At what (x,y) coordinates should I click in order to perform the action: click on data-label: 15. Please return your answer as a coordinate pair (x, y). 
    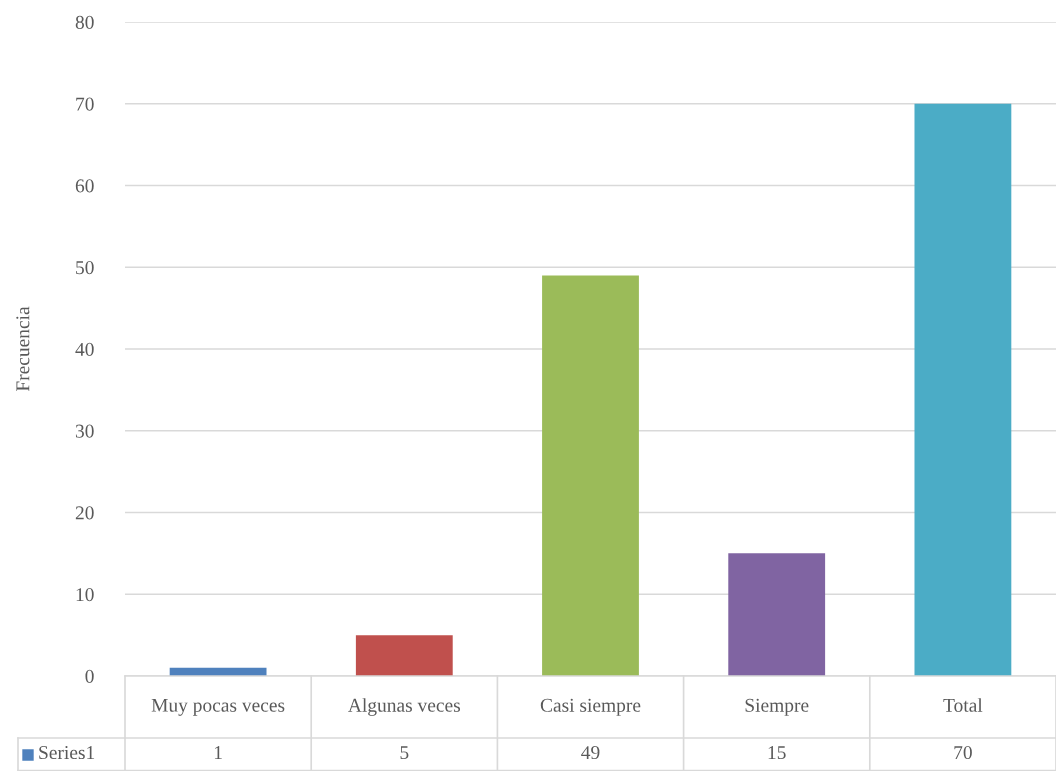
    Looking at the image, I should click on (777, 753).